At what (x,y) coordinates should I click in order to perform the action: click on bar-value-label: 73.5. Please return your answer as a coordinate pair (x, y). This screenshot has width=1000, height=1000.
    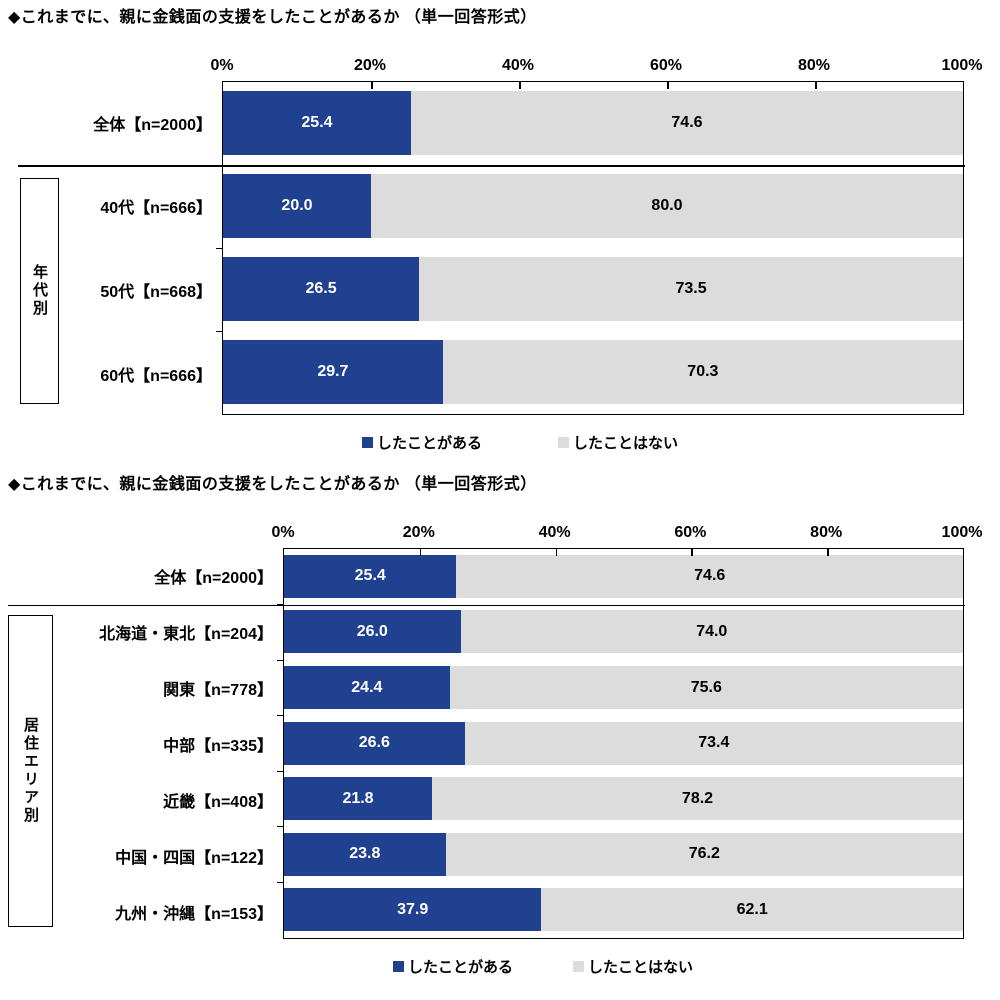
    Looking at the image, I should click on (691, 289).